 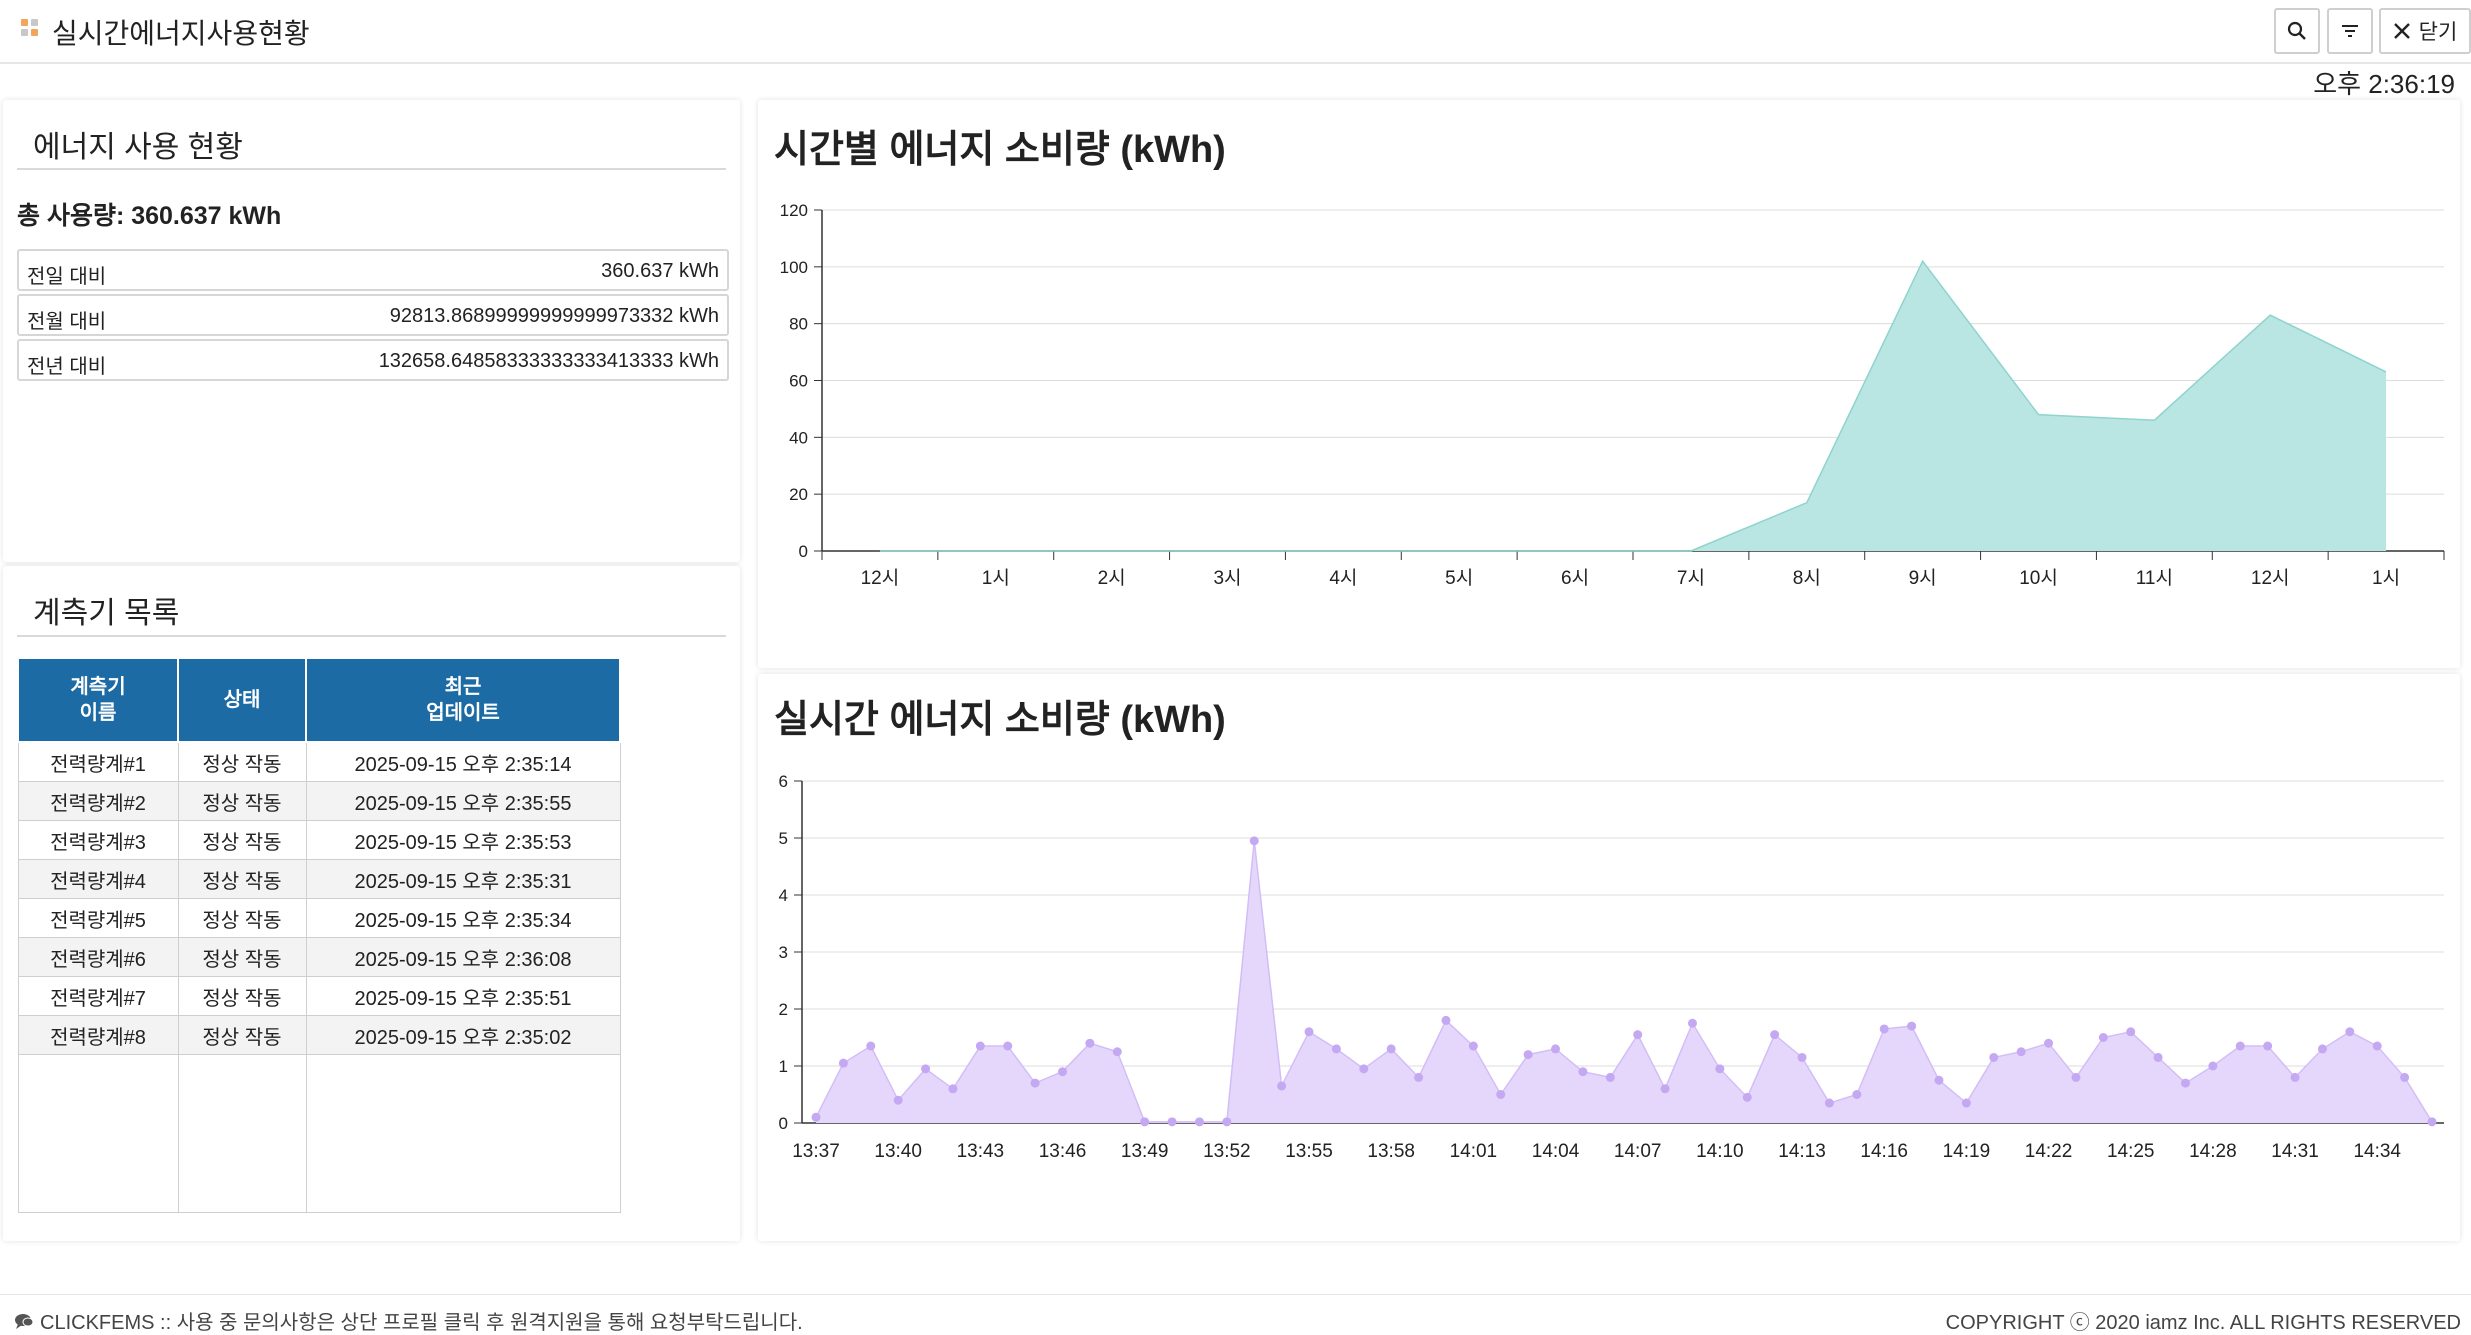 What do you see at coordinates (783, 1066) in the screenshot?
I see `y-tick-label: 1` at bounding box center [783, 1066].